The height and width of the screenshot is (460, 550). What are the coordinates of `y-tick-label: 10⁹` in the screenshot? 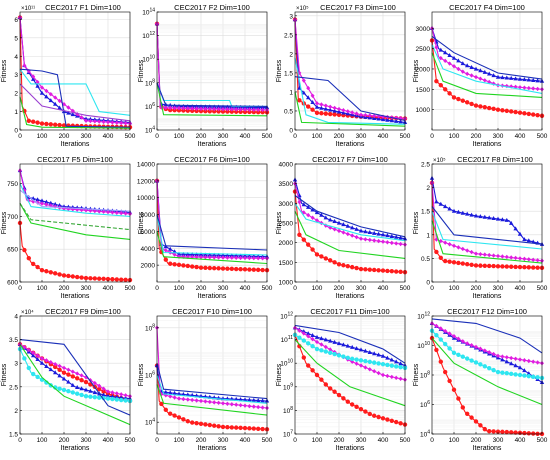 It's located at (288, 386).